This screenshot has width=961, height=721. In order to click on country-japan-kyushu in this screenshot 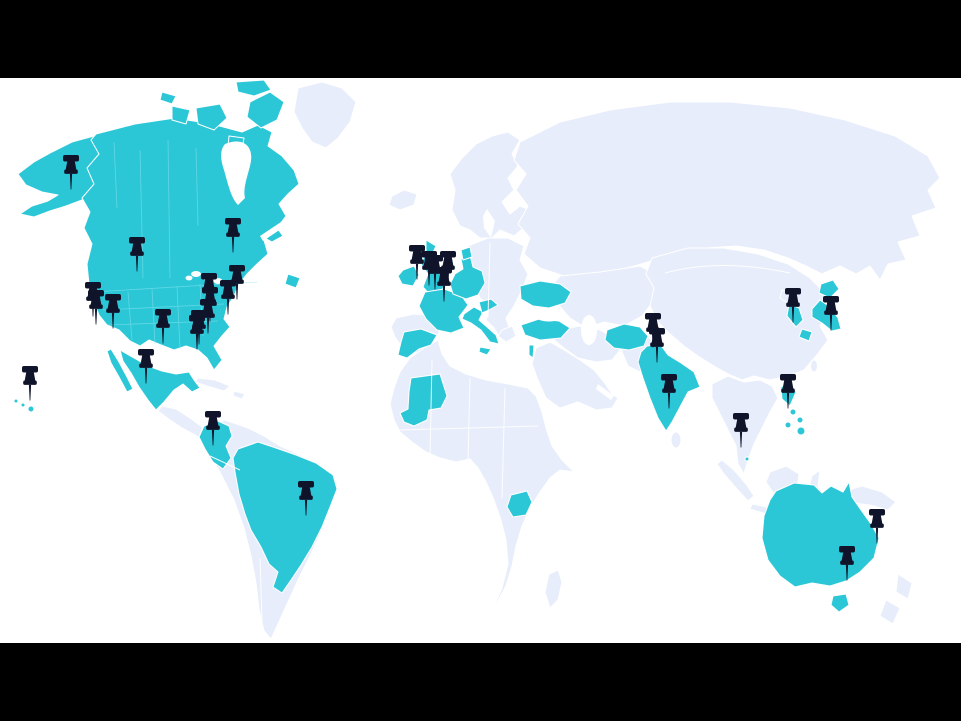, I will do `click(805, 335)`.